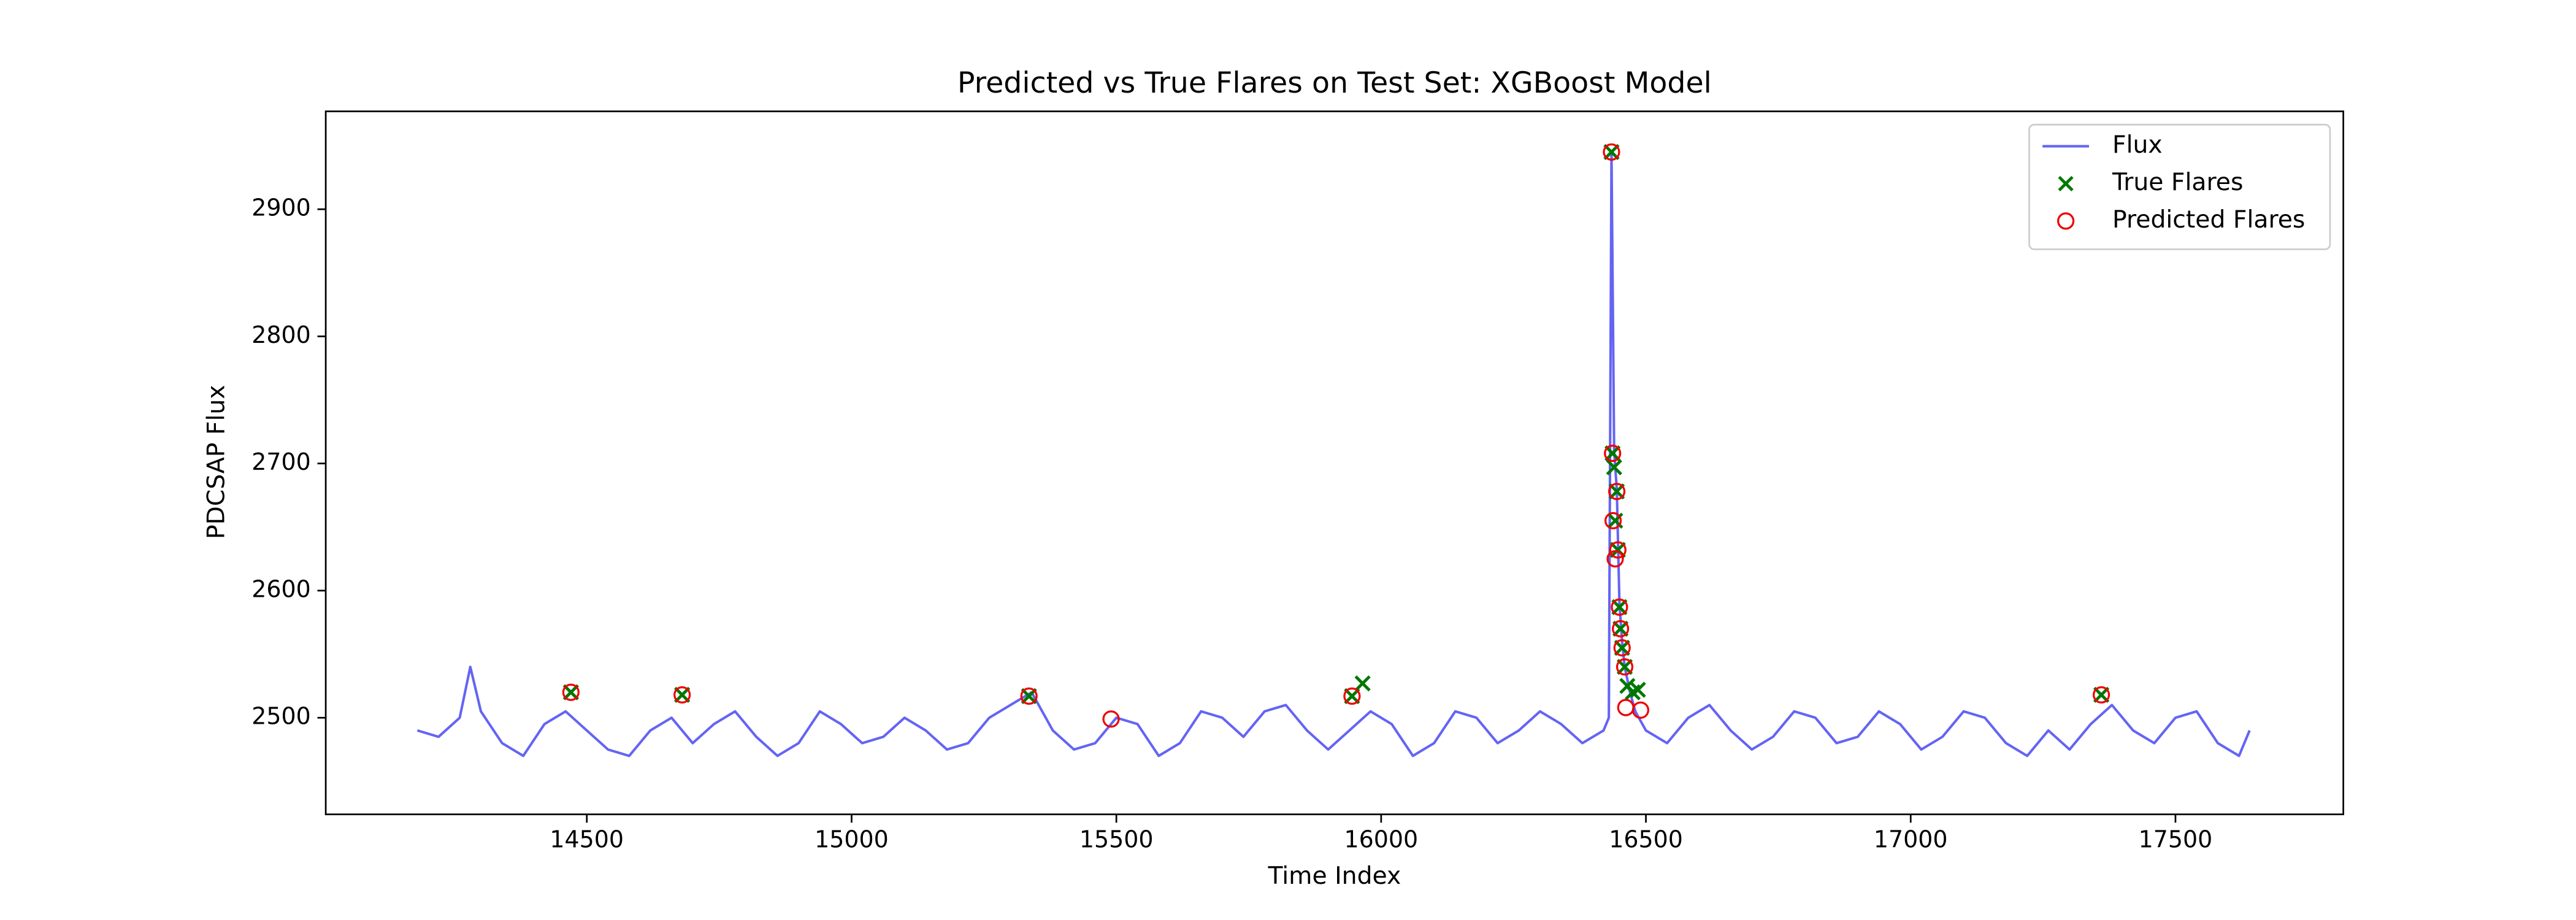  What do you see at coordinates (281, 334) in the screenshot?
I see `y-tick-label: 2800` at bounding box center [281, 334].